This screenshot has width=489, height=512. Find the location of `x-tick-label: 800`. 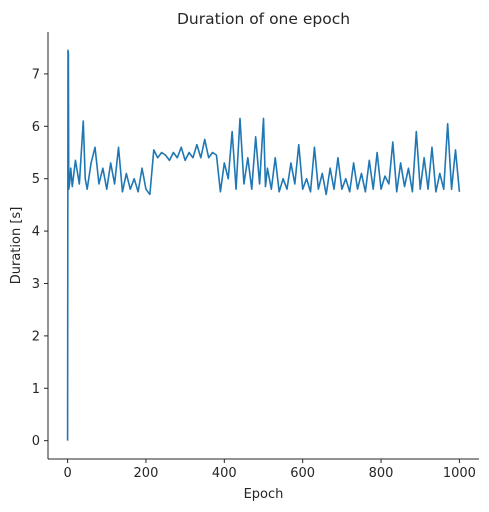

x-tick-label: 800 is located at coordinates (381, 473).